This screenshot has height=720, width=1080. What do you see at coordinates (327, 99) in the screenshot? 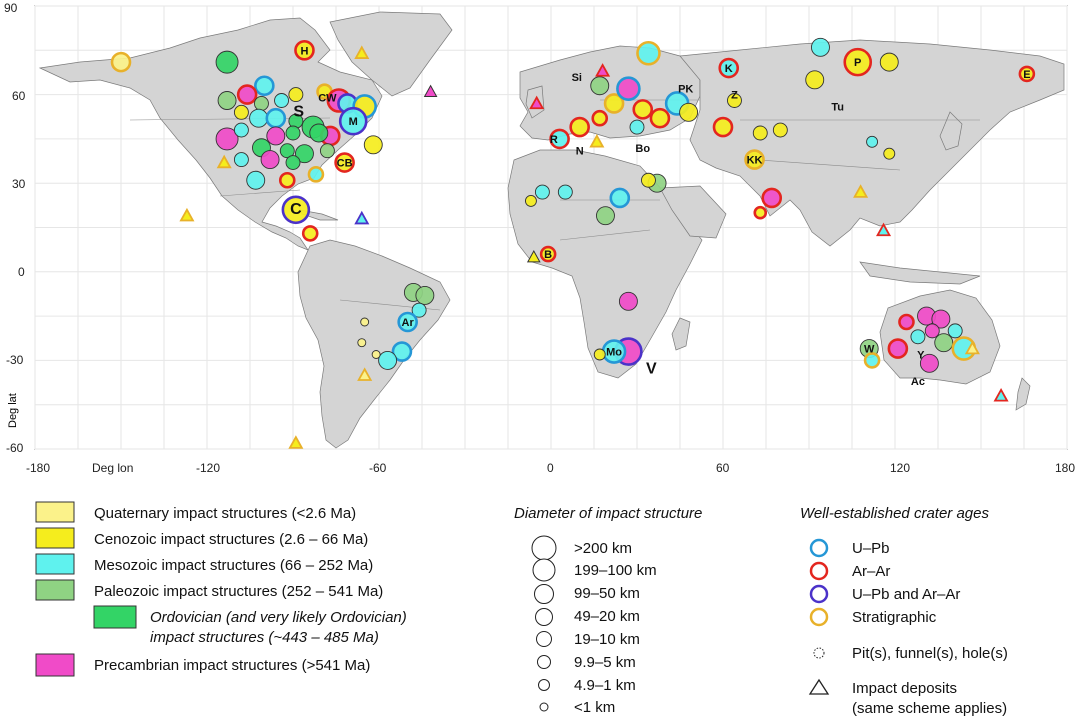
I see `site-label: CW` at bounding box center [327, 99].